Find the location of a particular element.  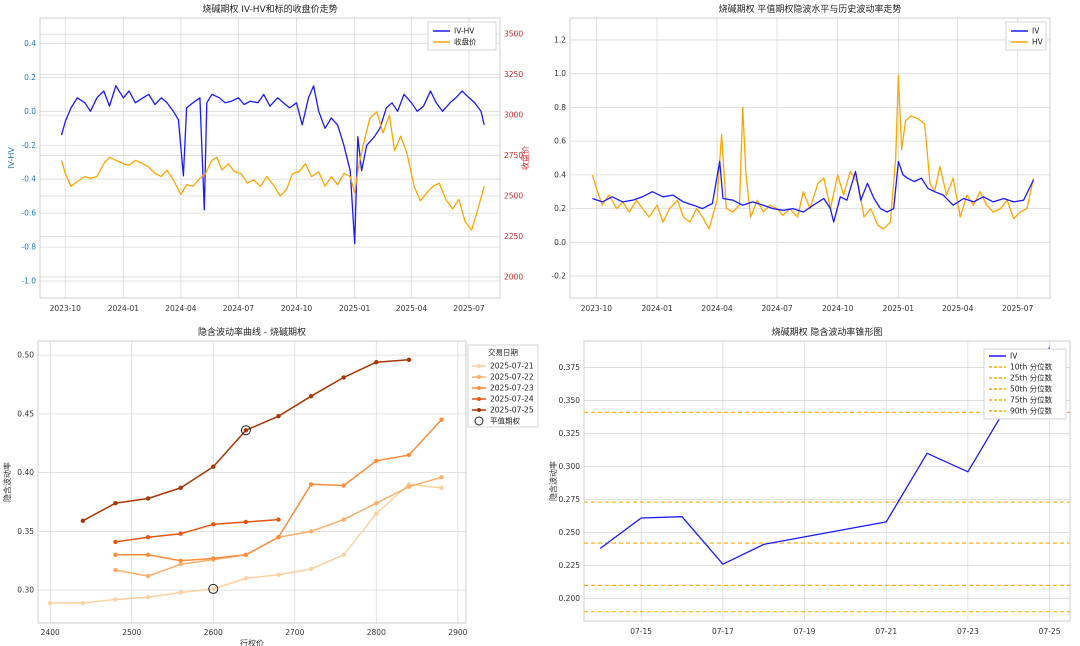

y-tick-label: 1.0 is located at coordinates (560, 73).